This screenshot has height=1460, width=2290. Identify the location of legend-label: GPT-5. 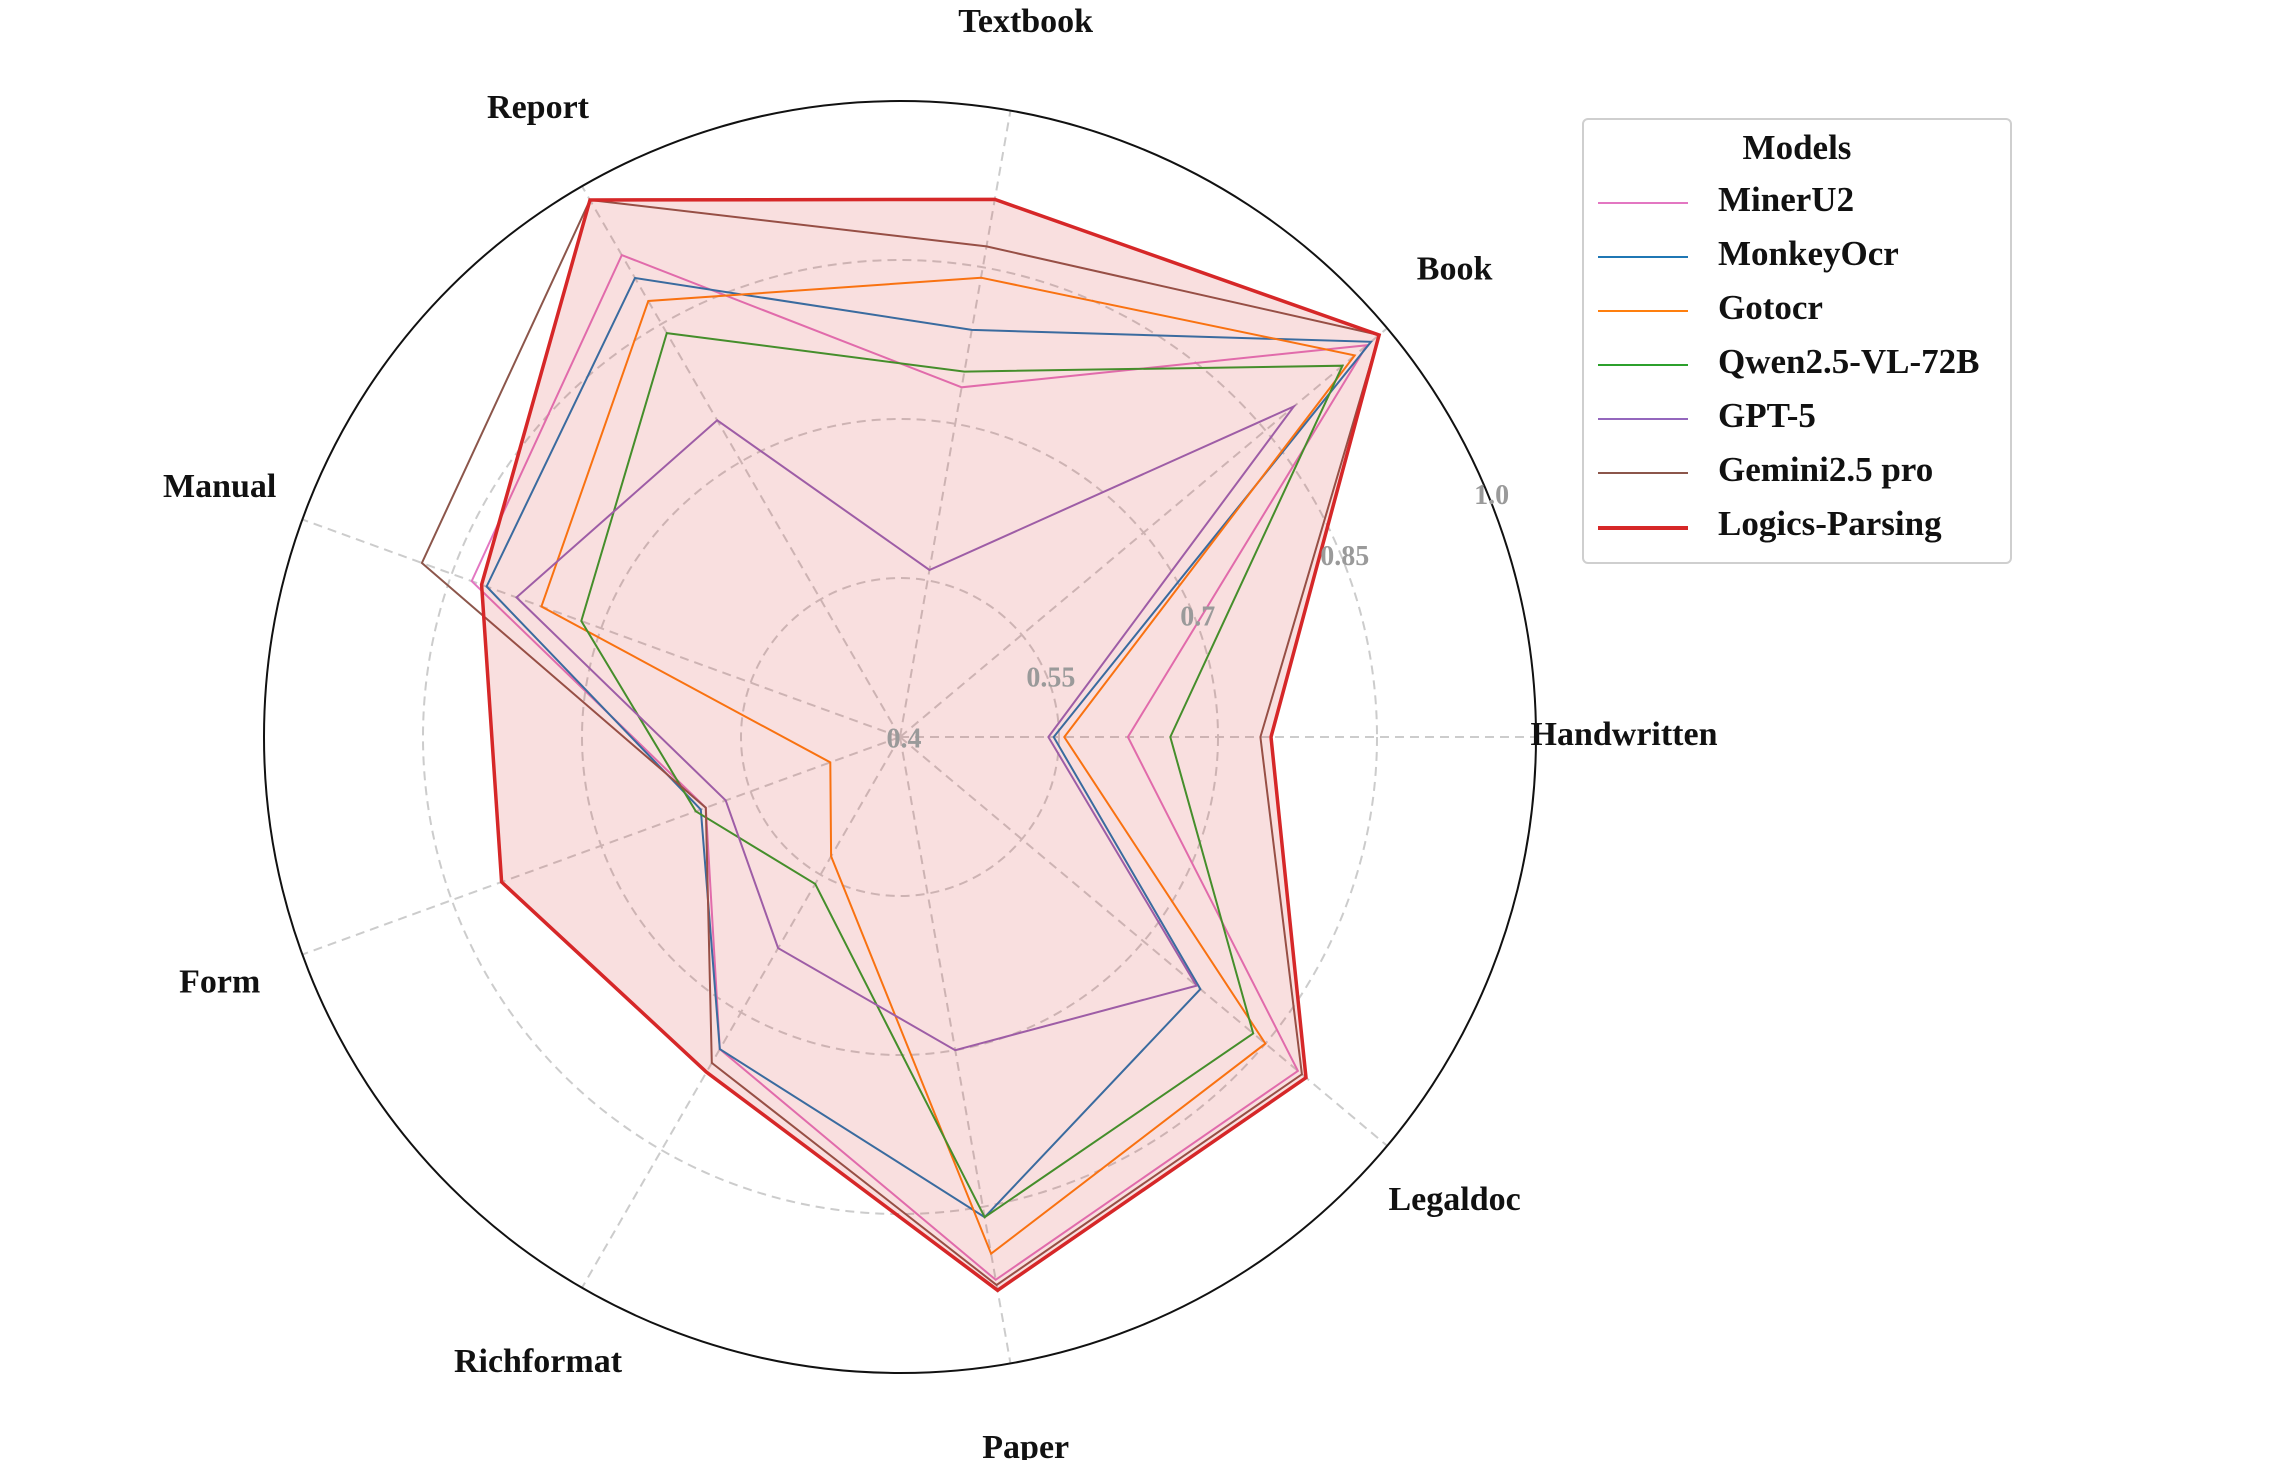
(1767, 415).